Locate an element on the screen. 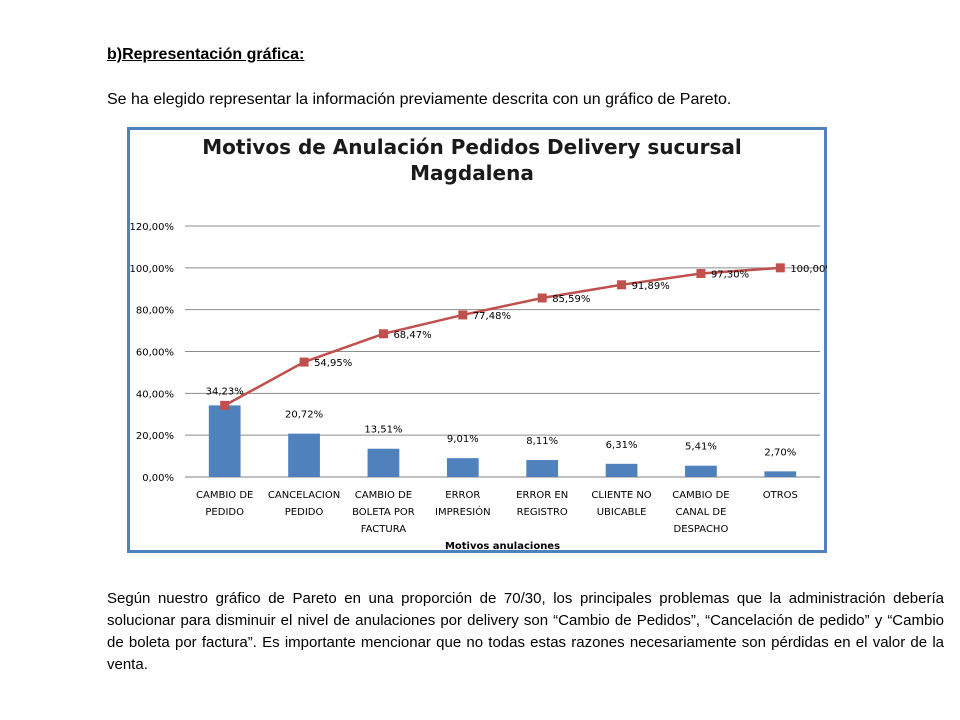  line-data-label: 77,48% is located at coordinates (492, 316).